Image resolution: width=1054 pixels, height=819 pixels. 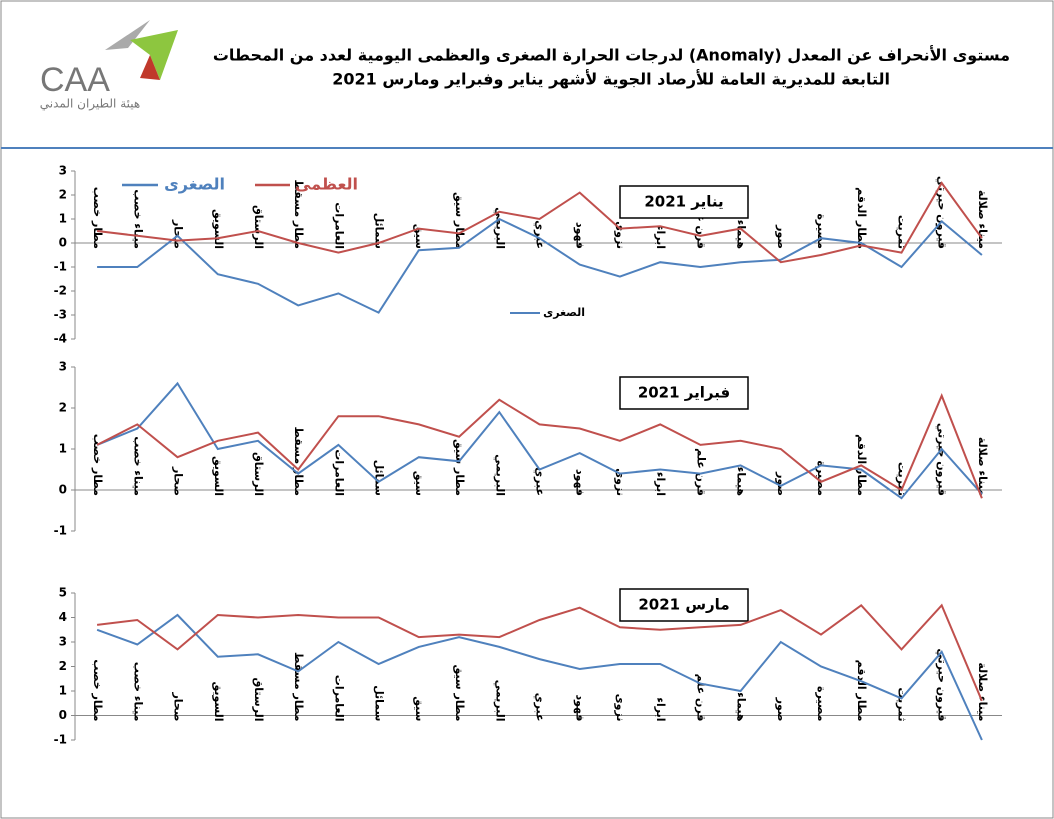 What do you see at coordinates (63, 617) in the screenshot?
I see `y-tick-label: 4` at bounding box center [63, 617].